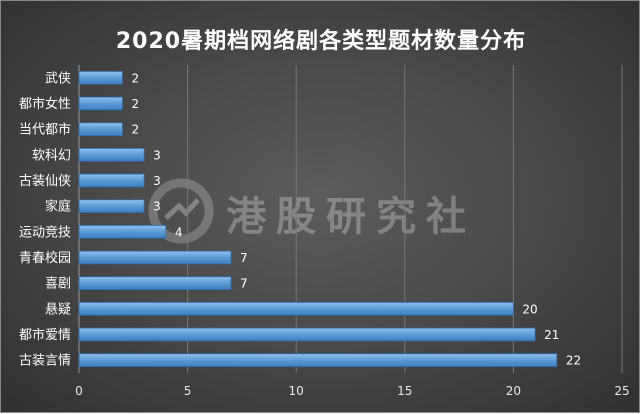 The image size is (640, 414). Describe the element at coordinates (404, 391) in the screenshot. I see `x-tick-label: 15` at that location.